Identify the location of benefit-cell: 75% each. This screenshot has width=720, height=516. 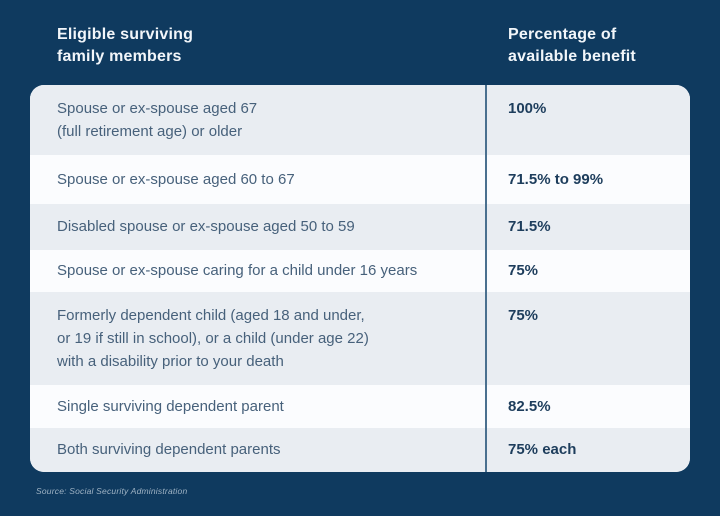
(542, 449).